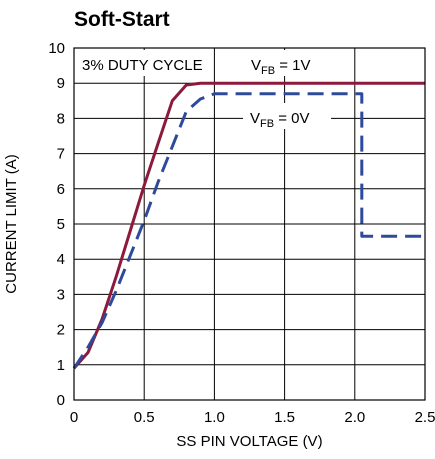 Image resolution: width=435 pixels, height=459 pixels. I want to click on vfb0-label: VFB = 0V, so click(280, 120).